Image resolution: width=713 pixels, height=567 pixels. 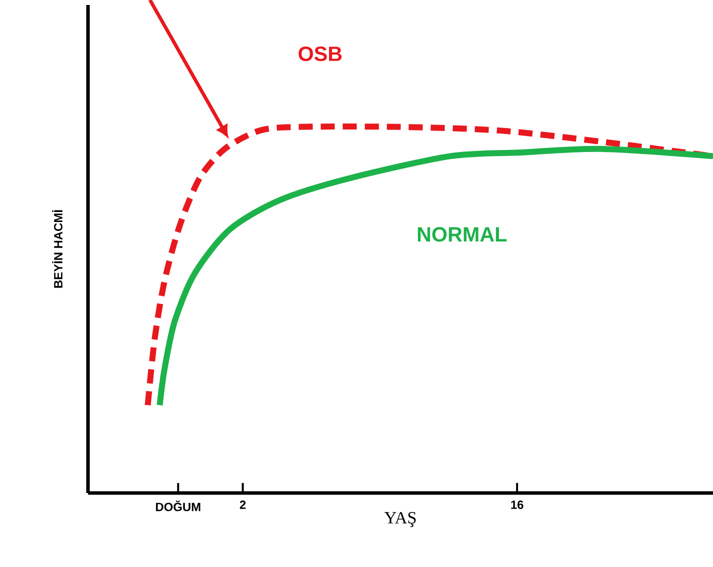 What do you see at coordinates (57, 249) in the screenshot?
I see `y-axis-title: BEYİN HACMİ` at bounding box center [57, 249].